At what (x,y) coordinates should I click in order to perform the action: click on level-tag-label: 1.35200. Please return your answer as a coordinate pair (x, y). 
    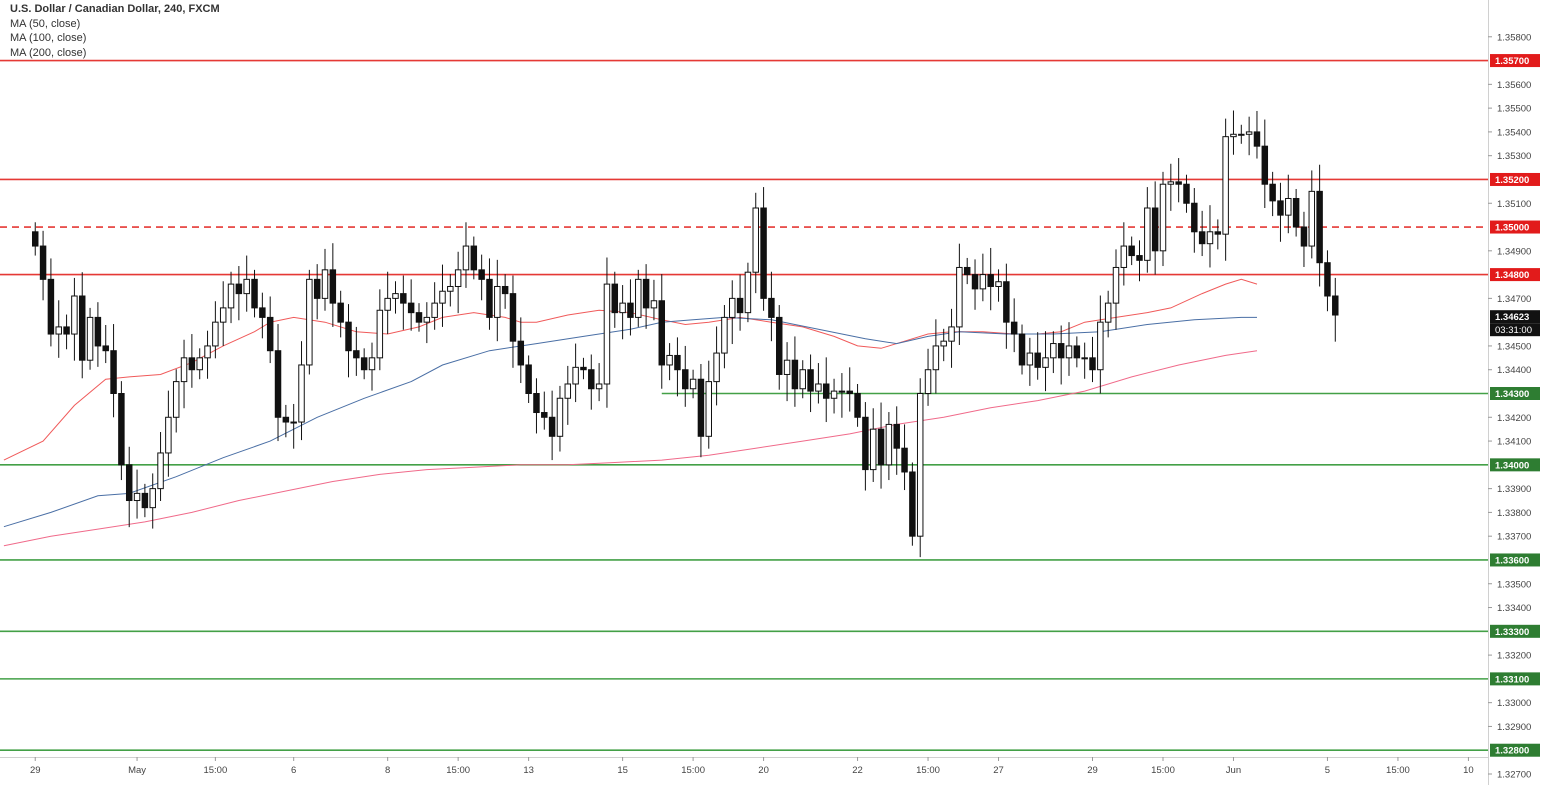
    Looking at the image, I should click on (1512, 180).